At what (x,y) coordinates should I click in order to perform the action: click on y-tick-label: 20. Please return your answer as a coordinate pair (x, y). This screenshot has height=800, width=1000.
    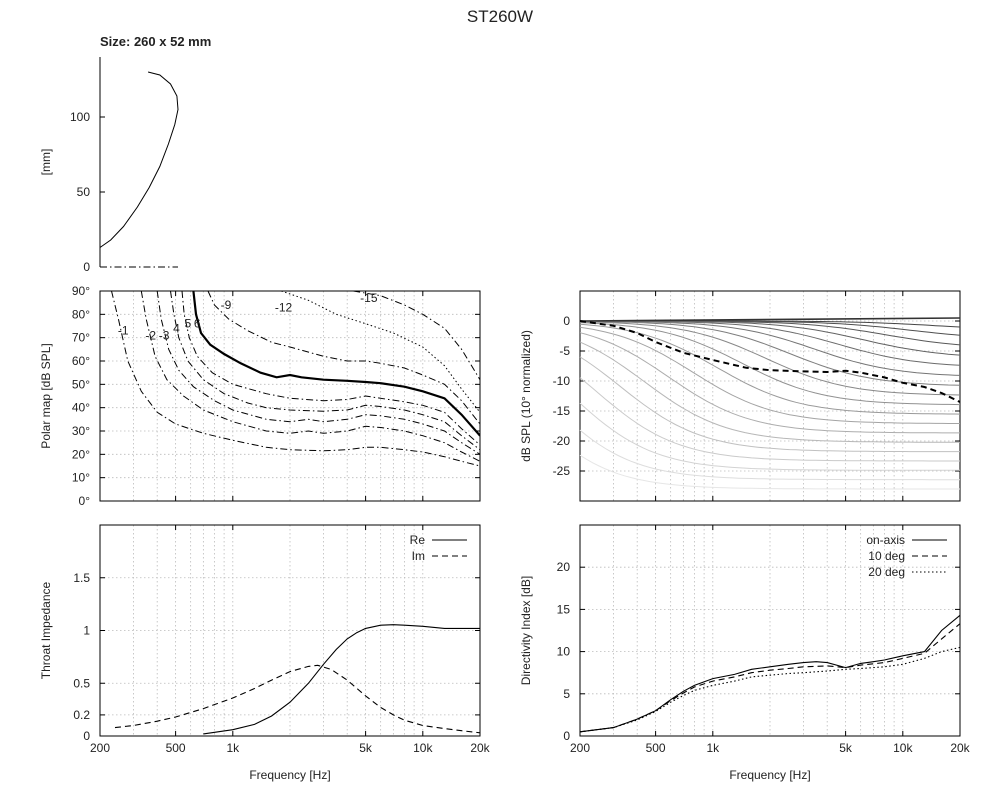
    Looking at the image, I should click on (564, 567).